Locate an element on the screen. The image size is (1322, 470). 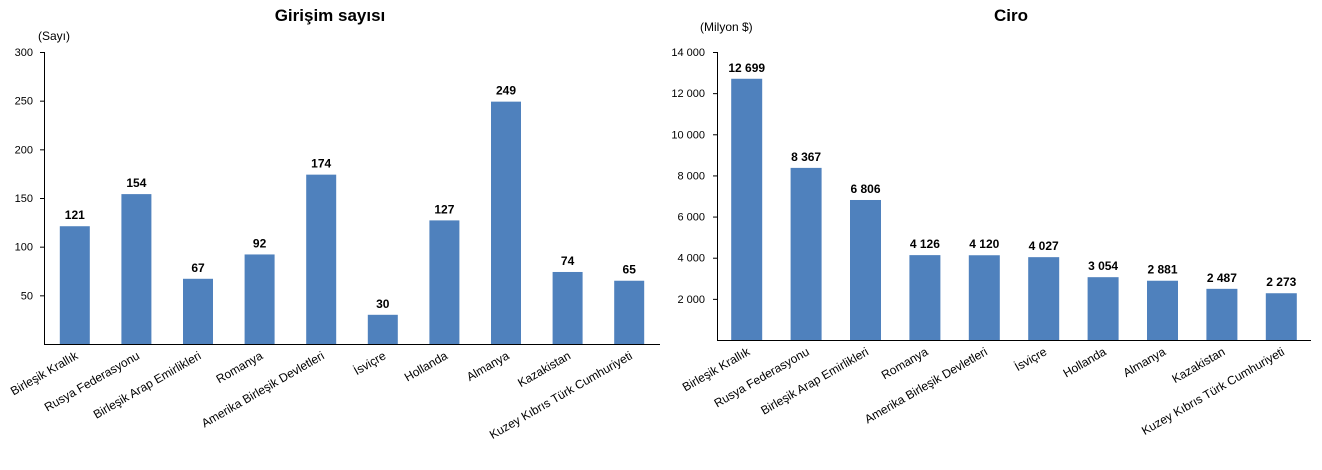
data-label: 249 is located at coordinates (506, 91).